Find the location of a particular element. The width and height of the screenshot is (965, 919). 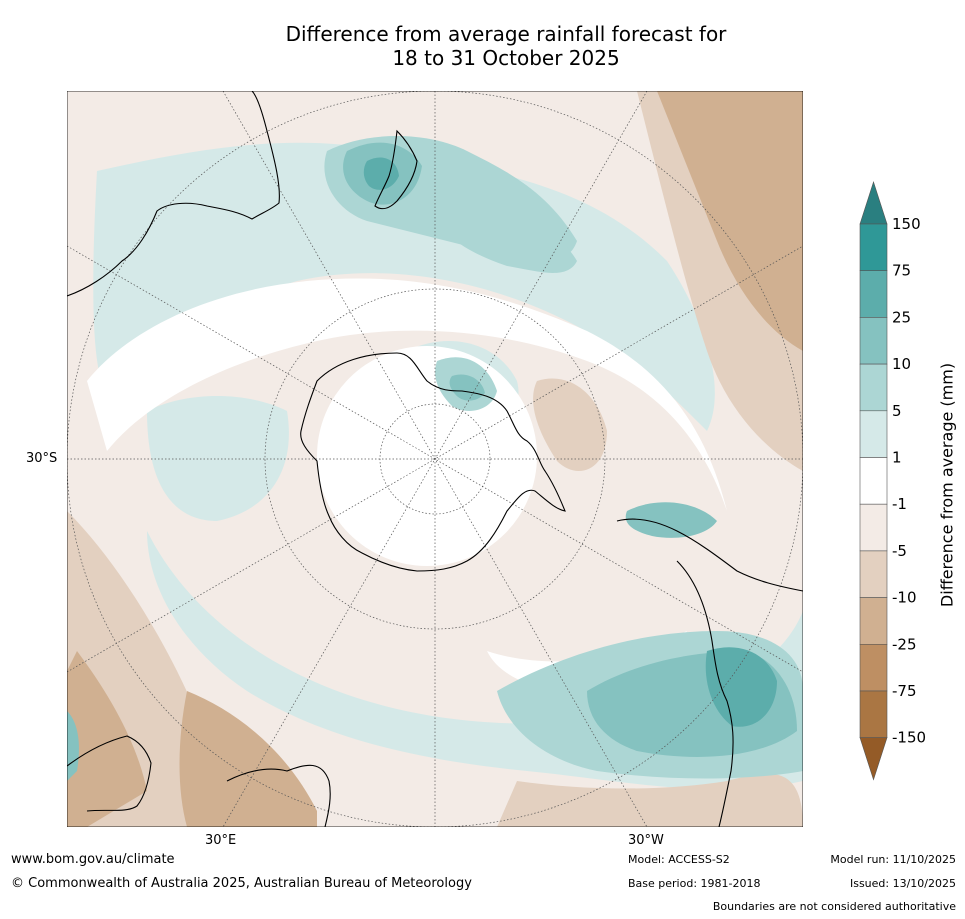

colorbar-tick-label: 150 is located at coordinates (906, 224).